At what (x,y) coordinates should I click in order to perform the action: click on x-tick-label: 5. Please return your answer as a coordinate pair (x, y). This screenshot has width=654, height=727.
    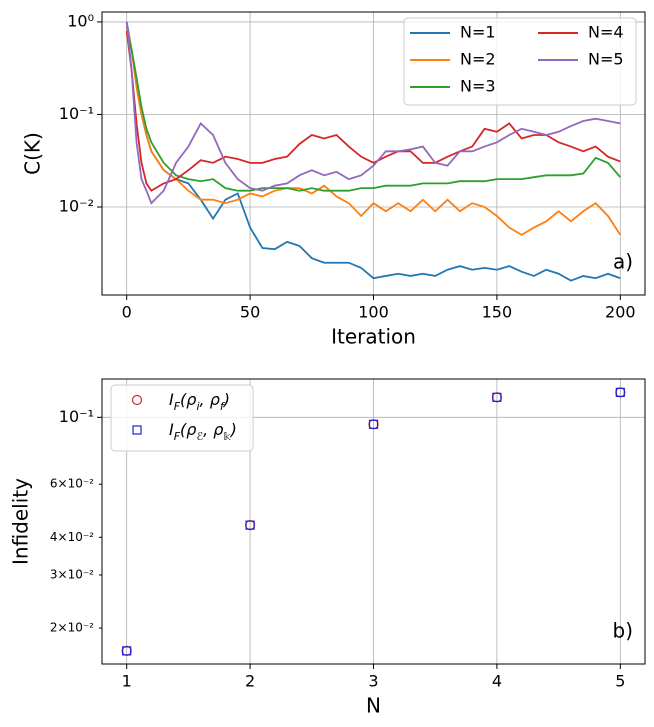
    Looking at the image, I should click on (620, 681).